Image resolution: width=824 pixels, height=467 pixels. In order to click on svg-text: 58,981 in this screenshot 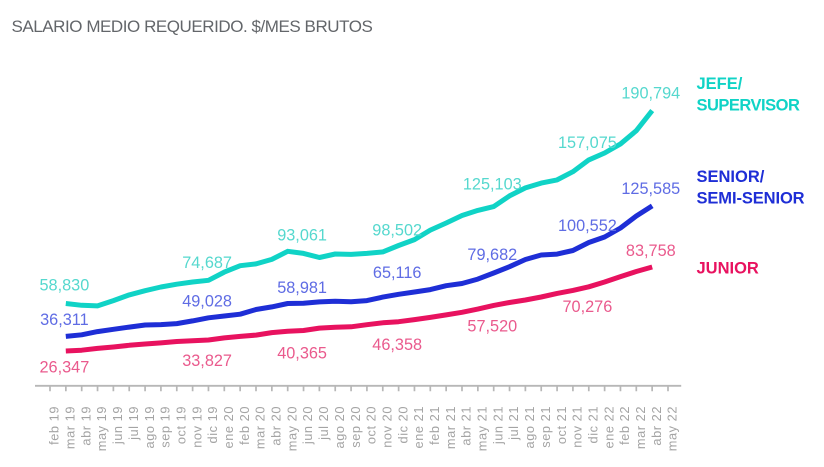, I will do `click(302, 288)`.